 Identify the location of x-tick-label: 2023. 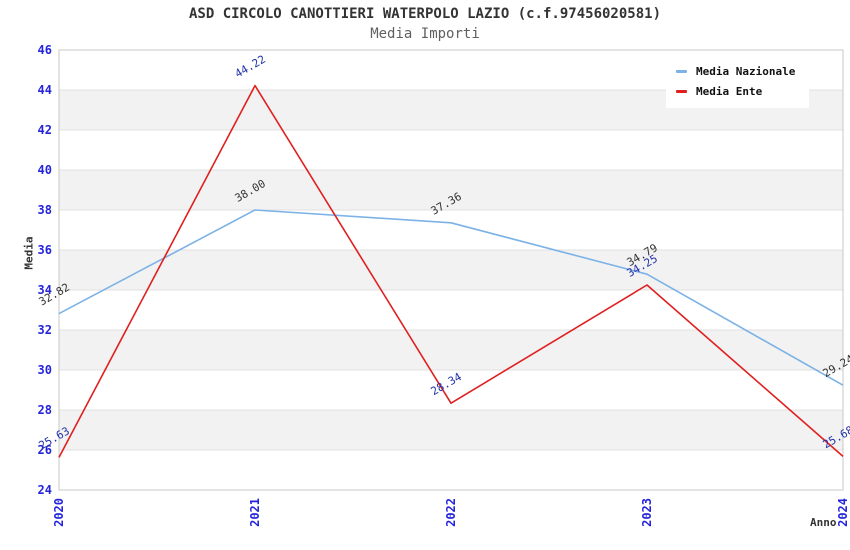
(647, 512).